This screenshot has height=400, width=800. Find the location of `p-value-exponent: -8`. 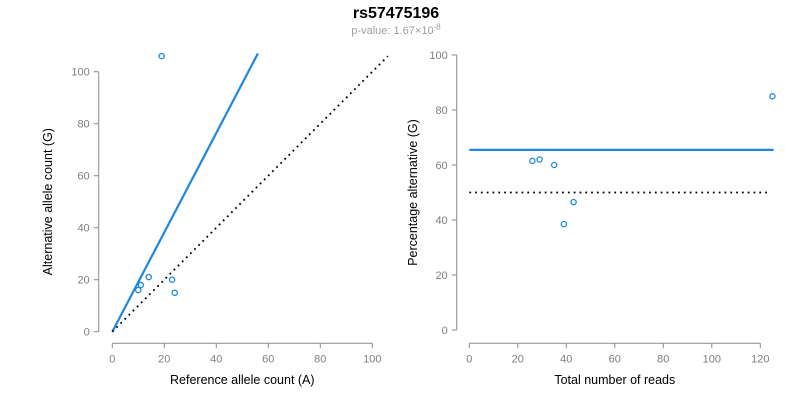

p-value-exponent: -8 is located at coordinates (437, 27).